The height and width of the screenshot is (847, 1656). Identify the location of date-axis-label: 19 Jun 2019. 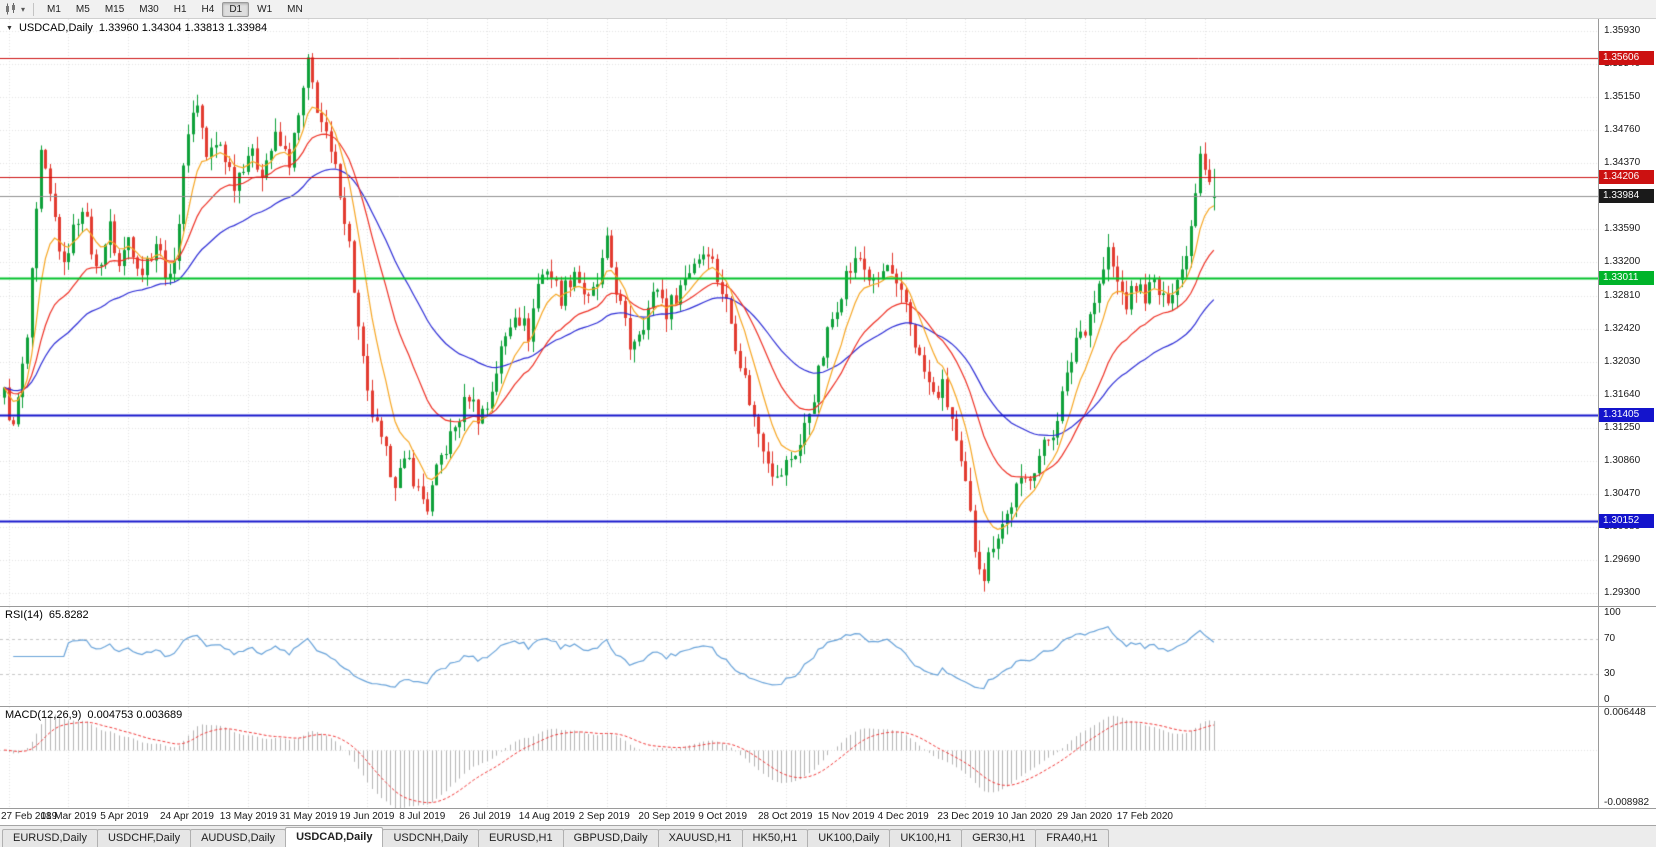
(367, 816).